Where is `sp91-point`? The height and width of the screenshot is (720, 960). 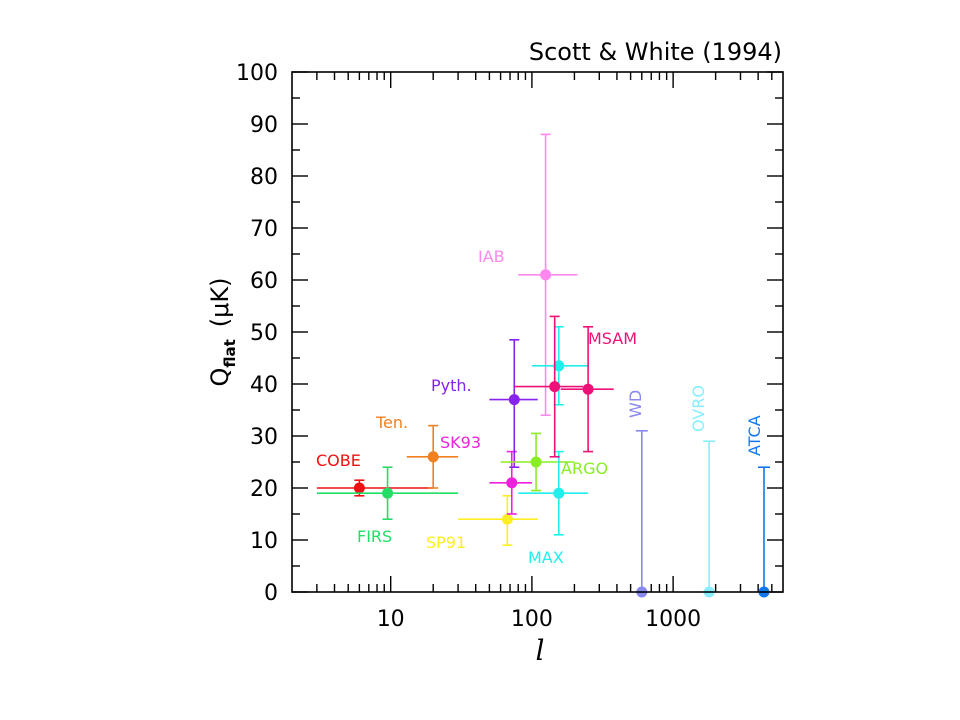
sp91-point is located at coordinates (507, 519).